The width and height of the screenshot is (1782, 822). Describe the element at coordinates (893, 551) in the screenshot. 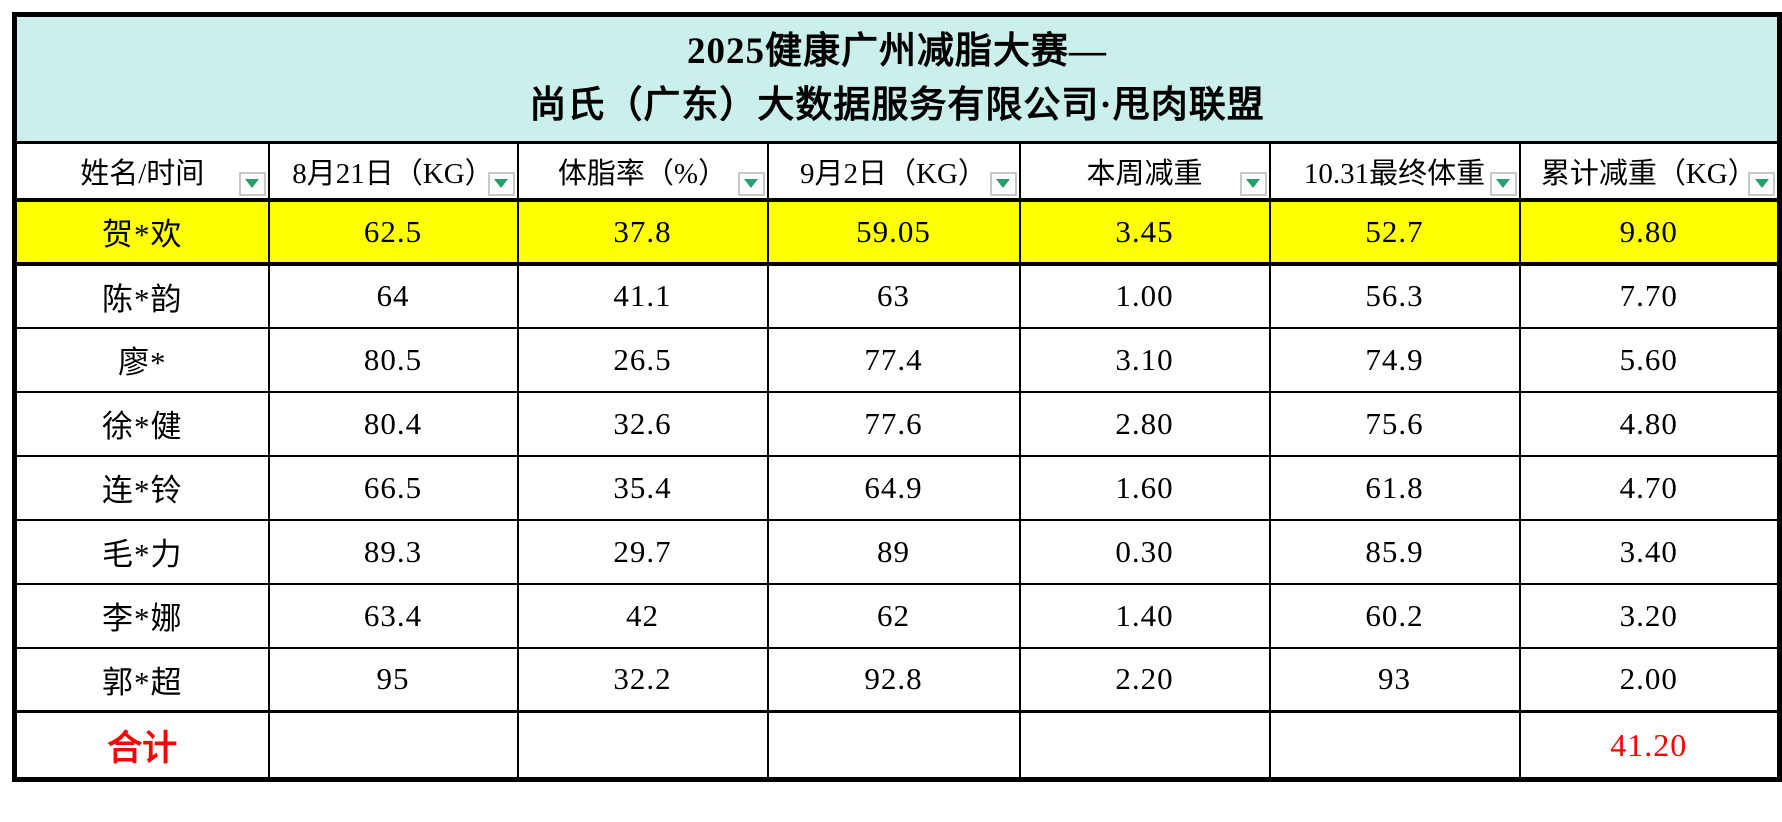

I see `cell-value: 89` at that location.